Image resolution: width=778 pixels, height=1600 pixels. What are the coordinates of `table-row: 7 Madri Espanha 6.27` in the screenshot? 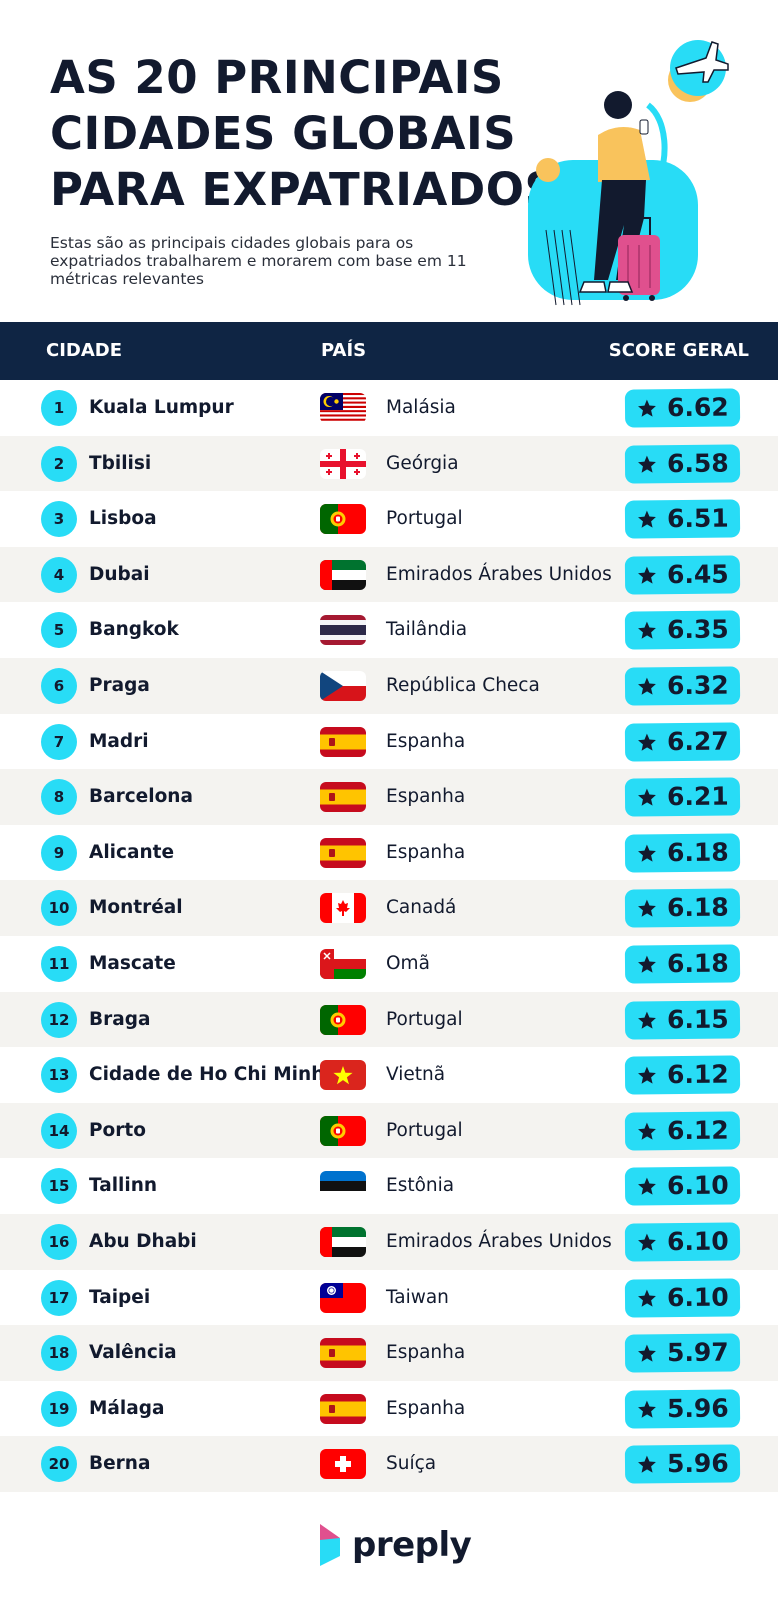 It's located at (389, 742).